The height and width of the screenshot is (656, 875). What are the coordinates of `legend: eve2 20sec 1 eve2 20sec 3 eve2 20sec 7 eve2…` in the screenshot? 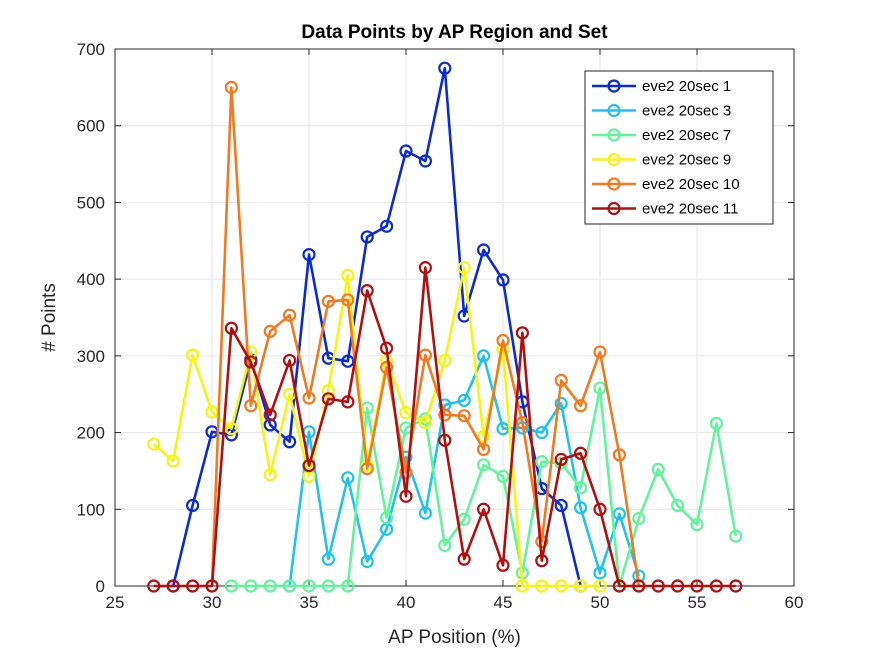 It's located at (679, 147).